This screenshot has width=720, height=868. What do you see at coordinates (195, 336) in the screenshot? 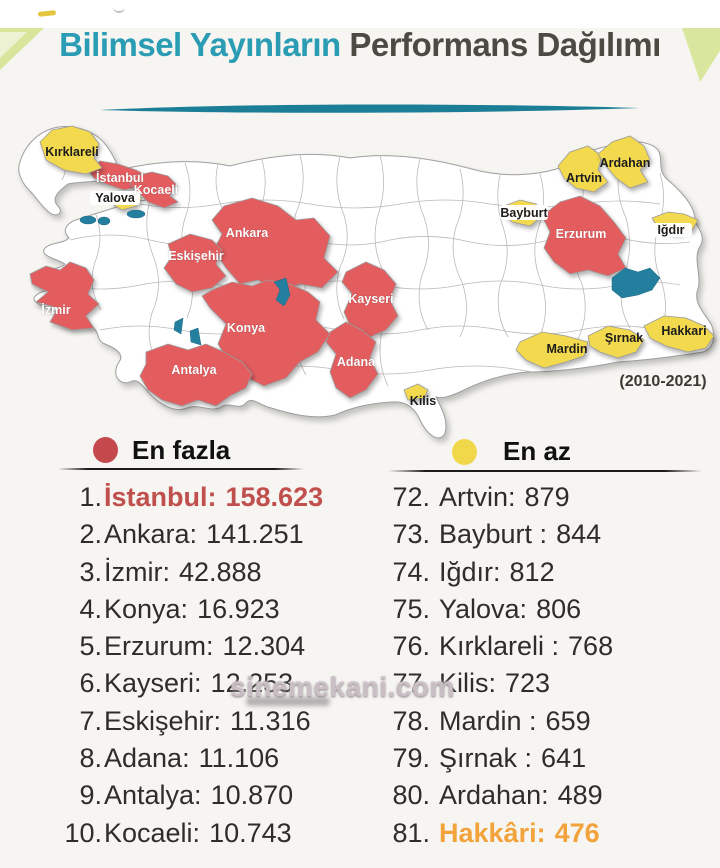
I see `lake-beysehir` at bounding box center [195, 336].